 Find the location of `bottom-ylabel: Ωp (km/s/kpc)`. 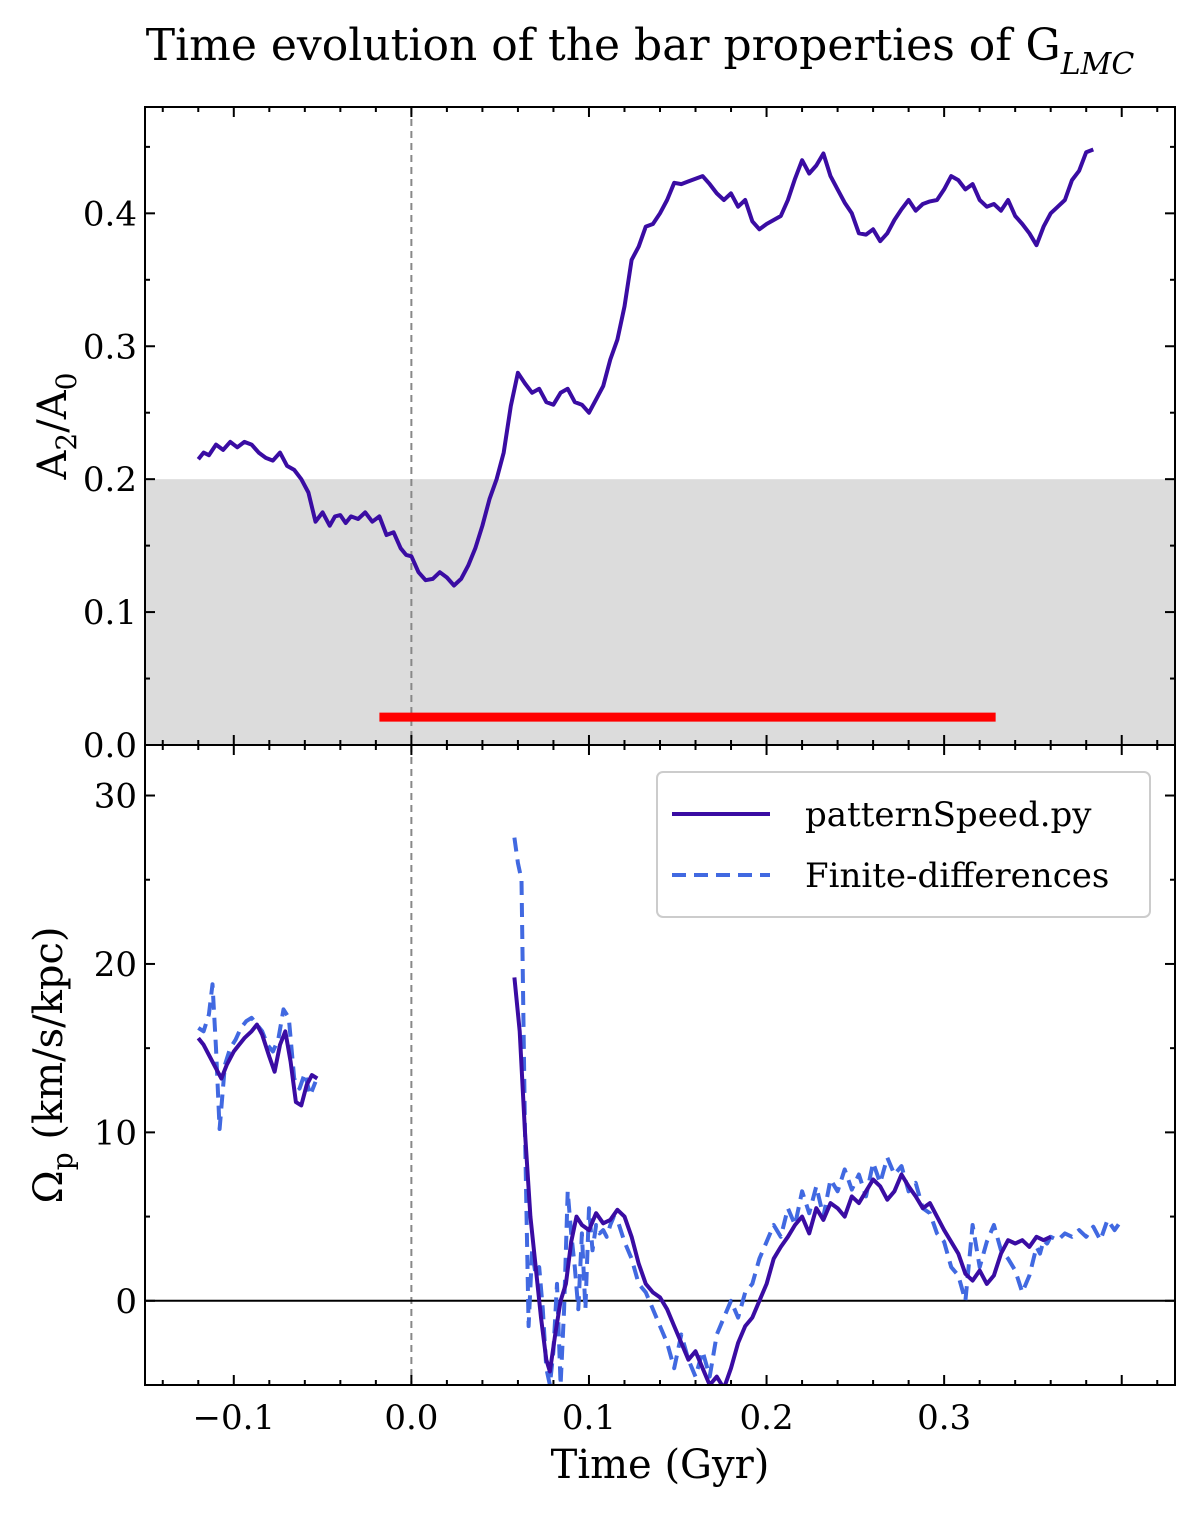

bottom-ylabel: Ωp (km/s/kpc) is located at coordinates (52, 1065).